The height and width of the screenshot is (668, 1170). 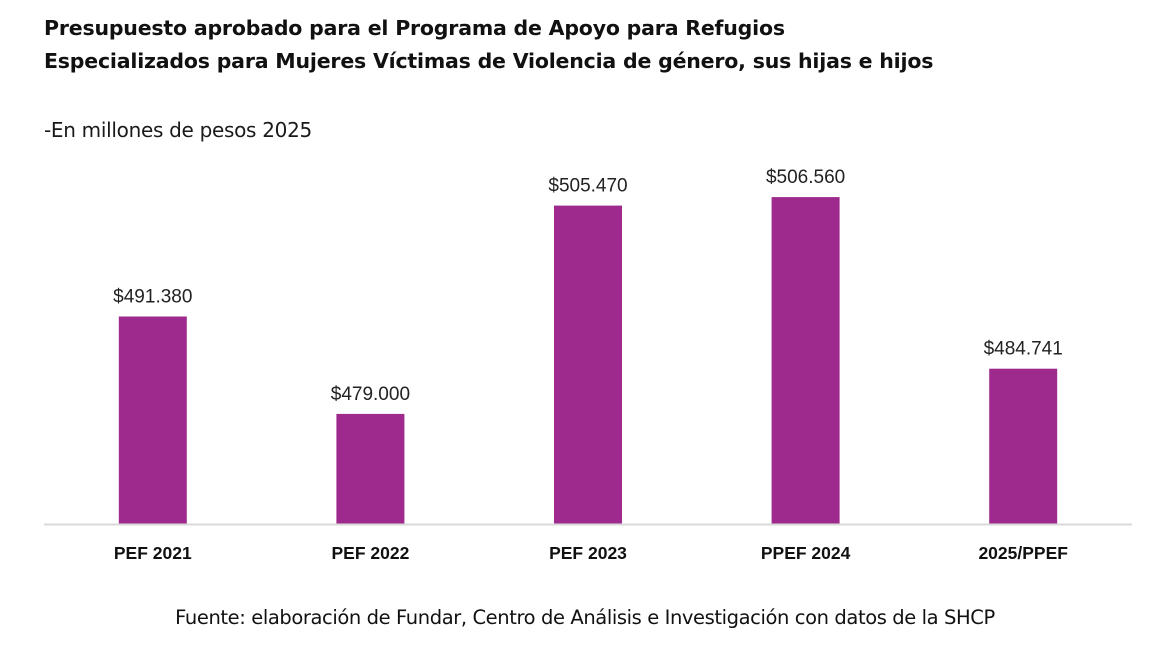 What do you see at coordinates (153, 553) in the screenshot?
I see `x-tick-label: PEF 2021` at bounding box center [153, 553].